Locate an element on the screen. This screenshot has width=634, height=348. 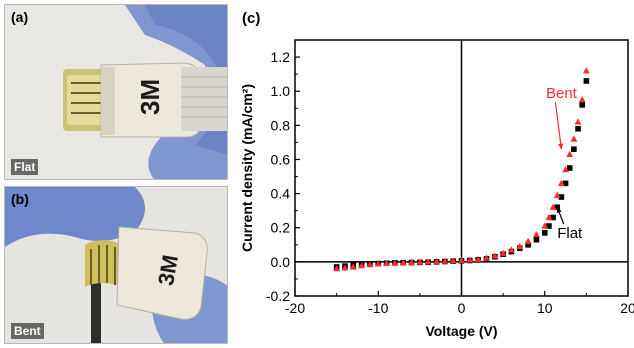
x-tick-label: 20 is located at coordinates (627, 308).